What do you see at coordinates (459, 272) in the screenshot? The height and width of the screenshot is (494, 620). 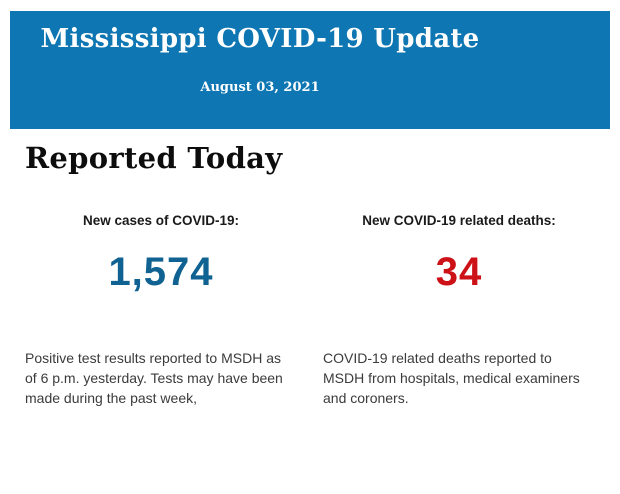 I see `stat-value-new-deaths: 34` at bounding box center [459, 272].